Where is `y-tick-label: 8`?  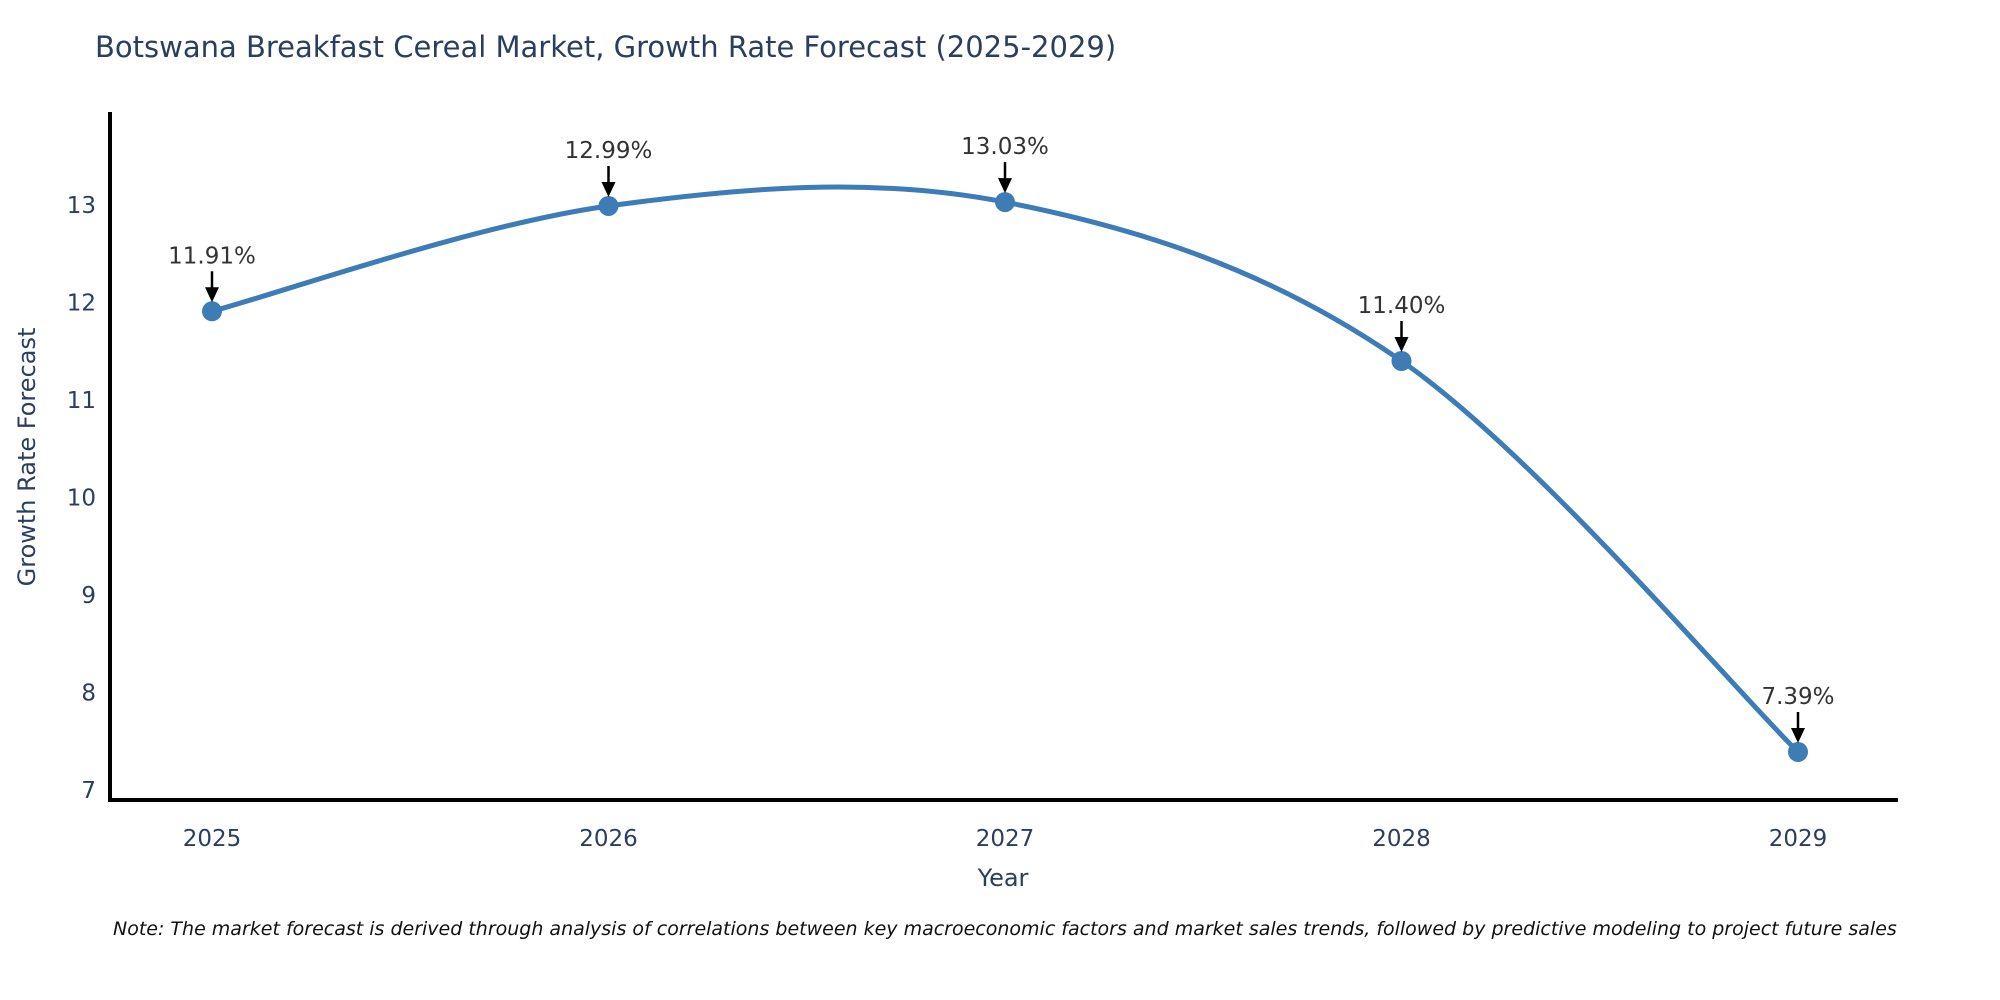
y-tick-label: 8 is located at coordinates (88, 694).